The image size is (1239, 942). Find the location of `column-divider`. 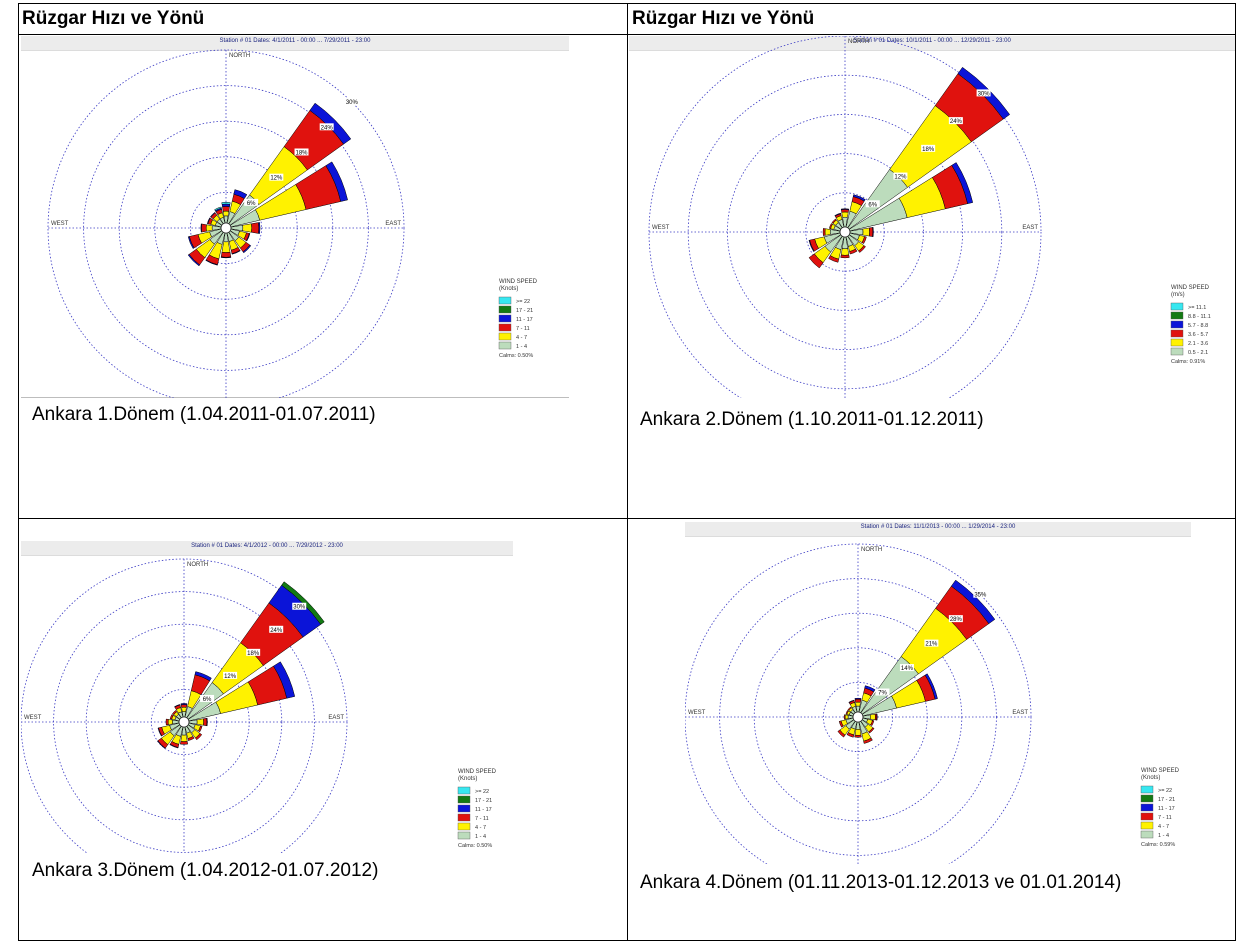

column-divider is located at coordinates (627, 472).